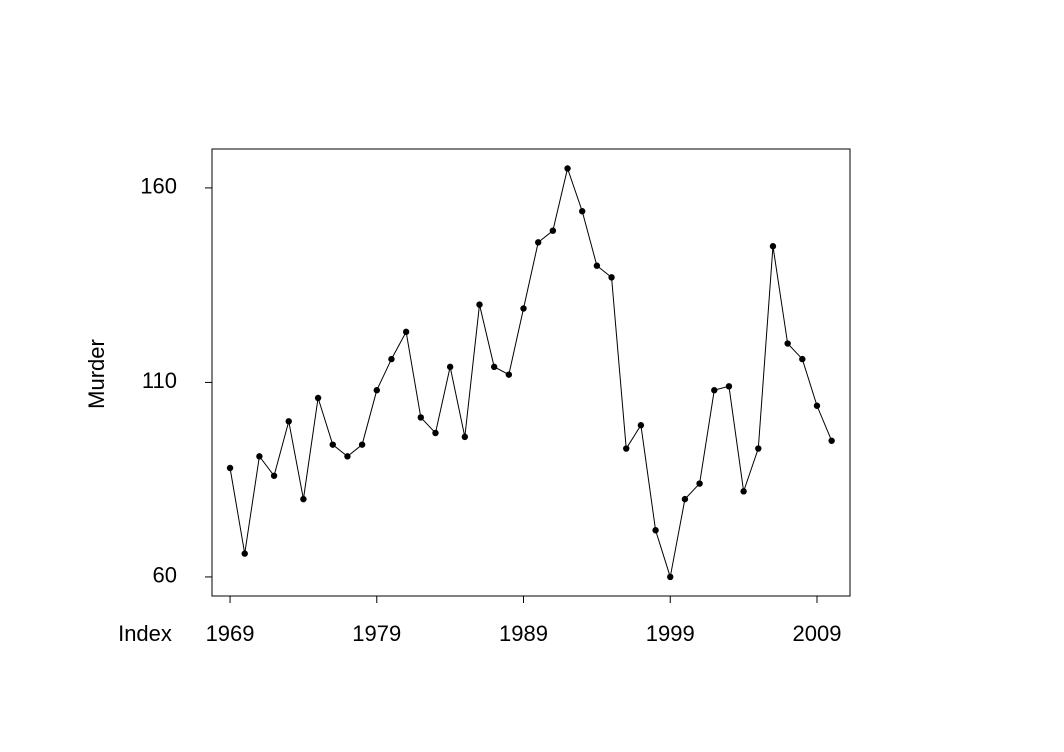 This screenshot has width=1064, height=752. I want to click on y-axis-label: Murder, so click(96, 374).